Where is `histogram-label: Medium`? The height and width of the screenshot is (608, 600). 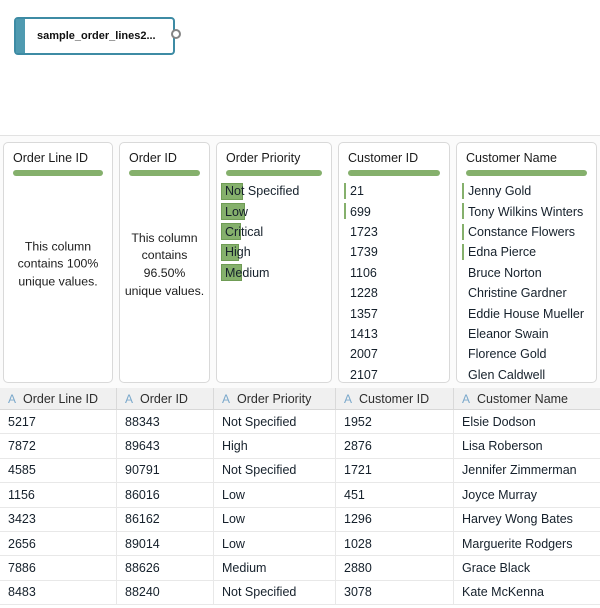
histogram-label: Medium is located at coordinates (247, 272).